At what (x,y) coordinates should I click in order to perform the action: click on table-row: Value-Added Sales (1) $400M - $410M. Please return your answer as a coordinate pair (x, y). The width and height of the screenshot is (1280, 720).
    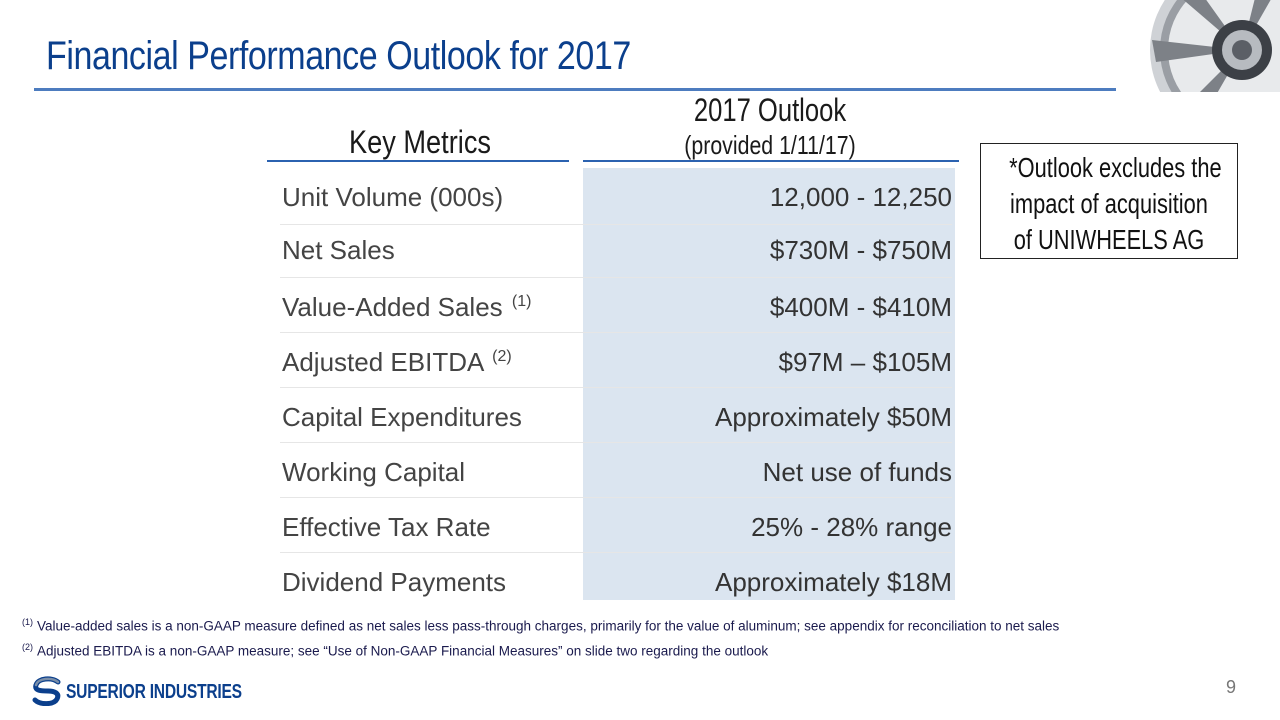
    Looking at the image, I should click on (616, 305).